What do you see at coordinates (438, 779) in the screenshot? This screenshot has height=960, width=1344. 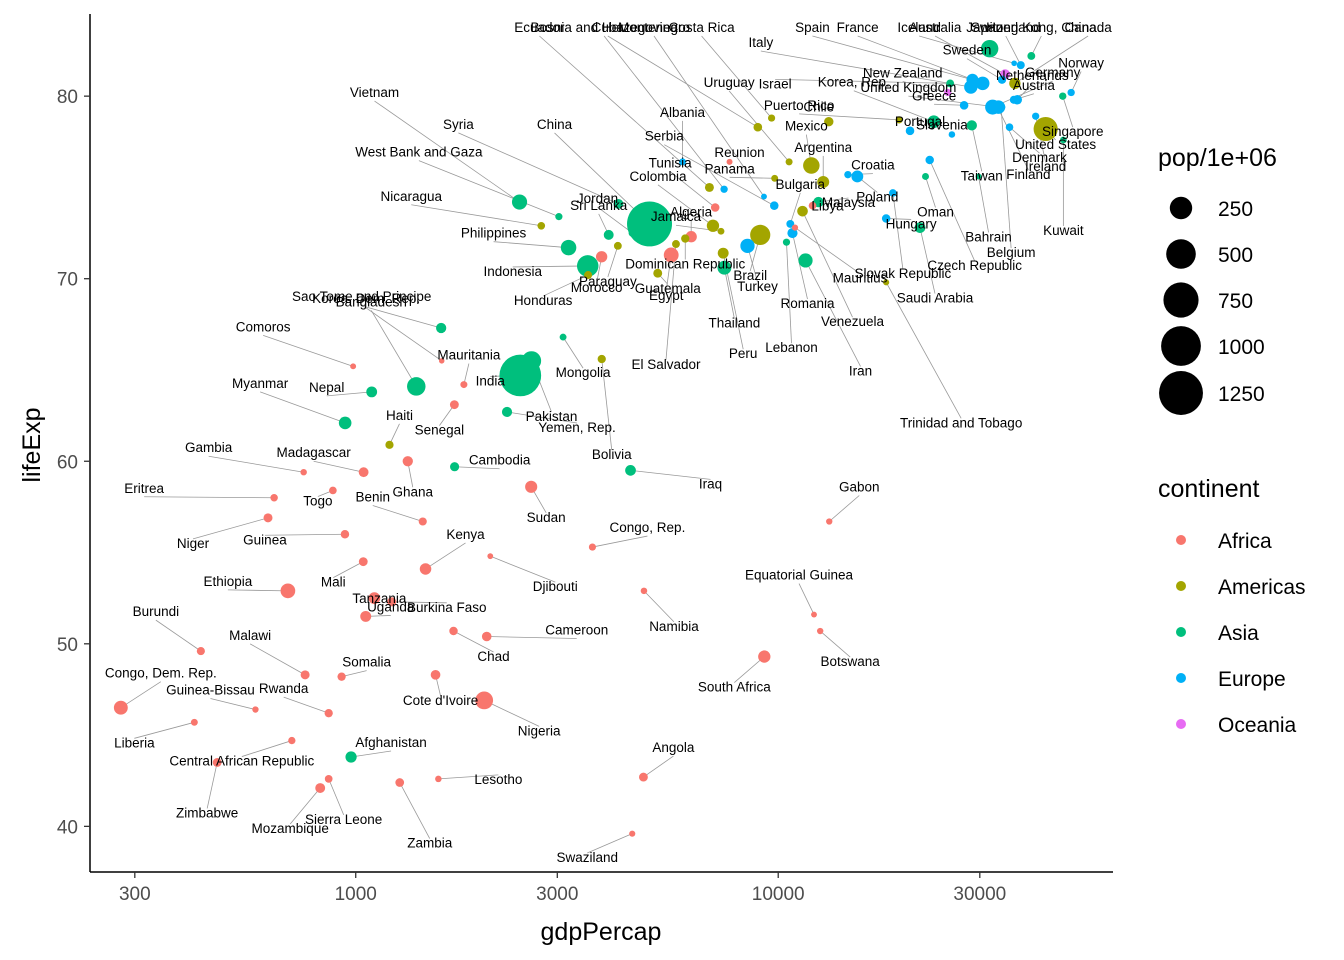 I see `point-lesotho` at bounding box center [438, 779].